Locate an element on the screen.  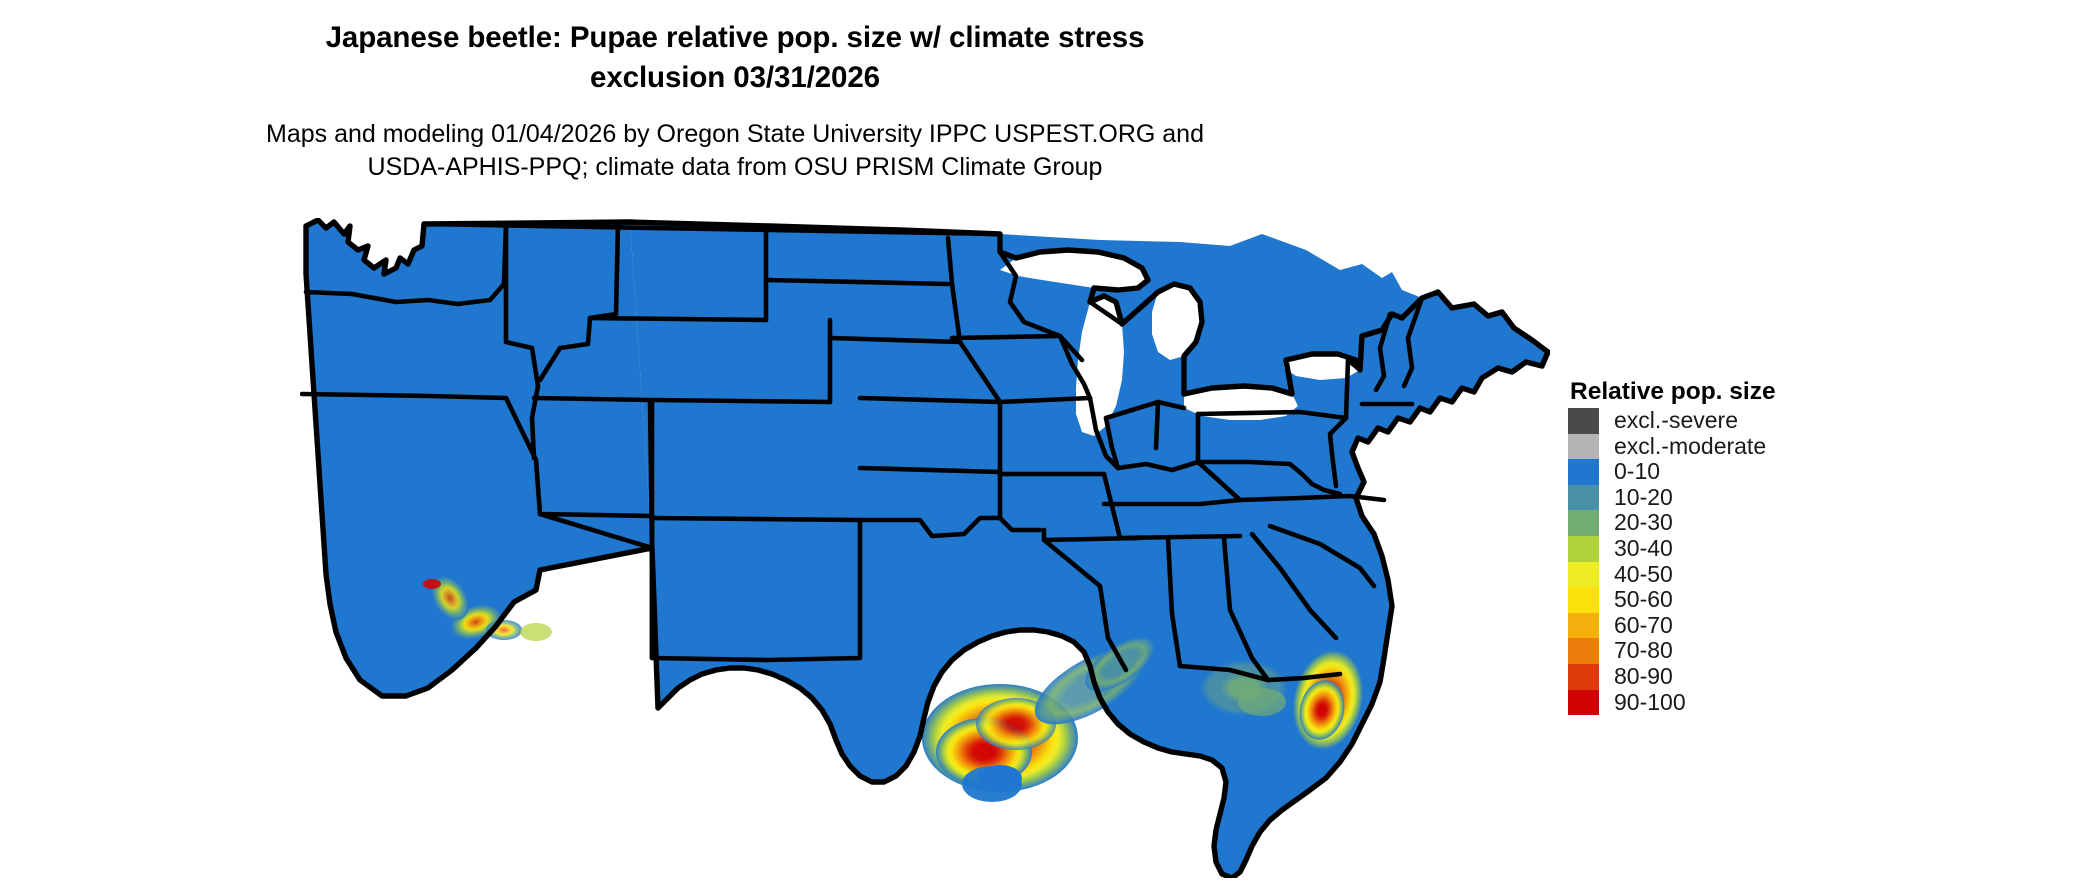
legend-row: 80-90 is located at coordinates (1733, 676).